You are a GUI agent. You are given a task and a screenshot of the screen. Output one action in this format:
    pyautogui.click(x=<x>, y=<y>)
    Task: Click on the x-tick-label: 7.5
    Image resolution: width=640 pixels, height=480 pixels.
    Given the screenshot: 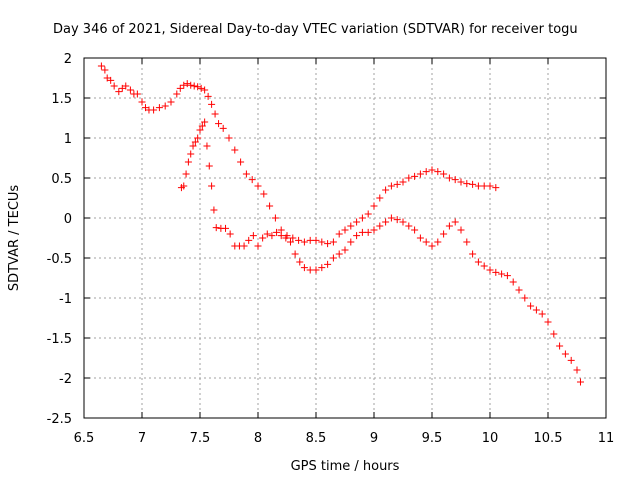 What is the action you would take?
    pyautogui.click(x=200, y=438)
    